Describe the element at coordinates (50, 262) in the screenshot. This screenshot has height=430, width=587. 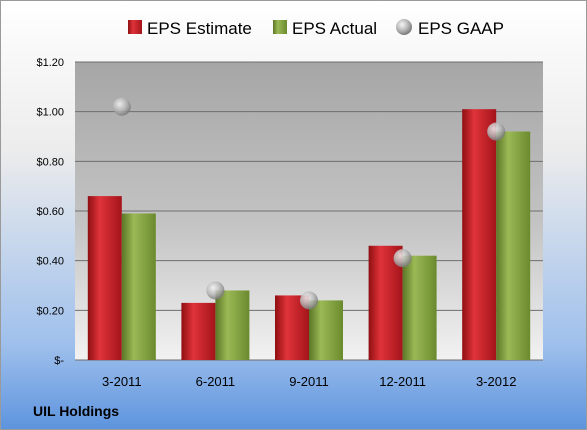
I see `y-tick-label: $0.40` at that location.